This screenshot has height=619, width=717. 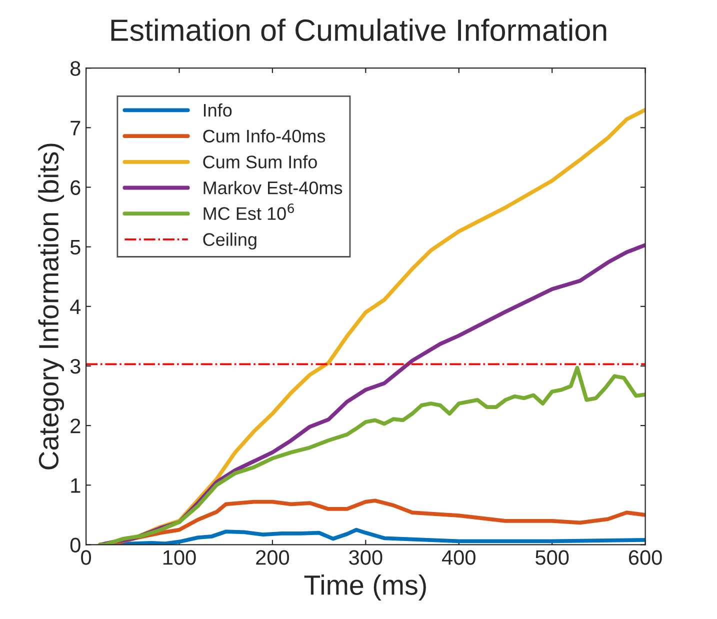 I want to click on chart-title: Estimation of Cumulative Information, so click(x=358, y=30).